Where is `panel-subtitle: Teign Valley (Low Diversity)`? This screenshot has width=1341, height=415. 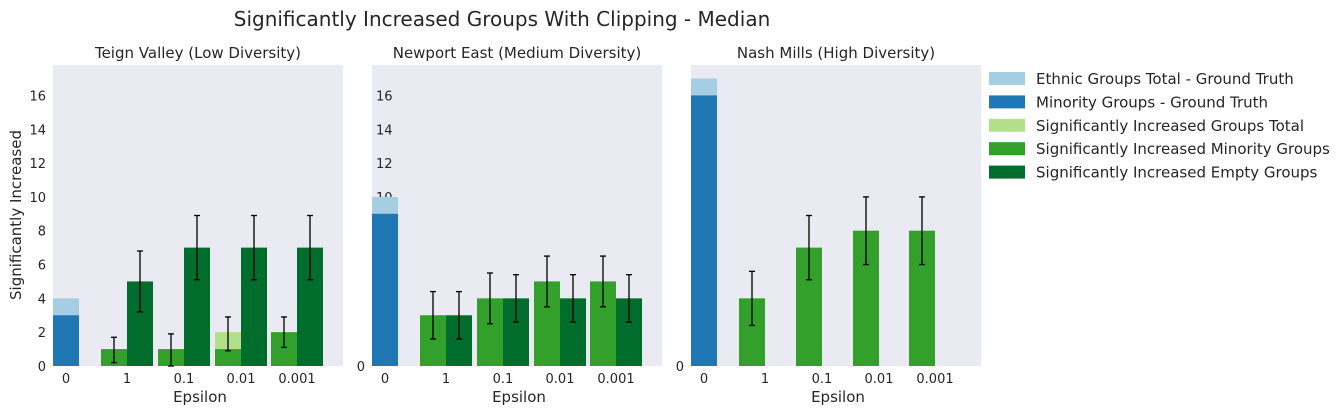 panel-subtitle: Teign Valley (Low Diversity) is located at coordinates (197, 53).